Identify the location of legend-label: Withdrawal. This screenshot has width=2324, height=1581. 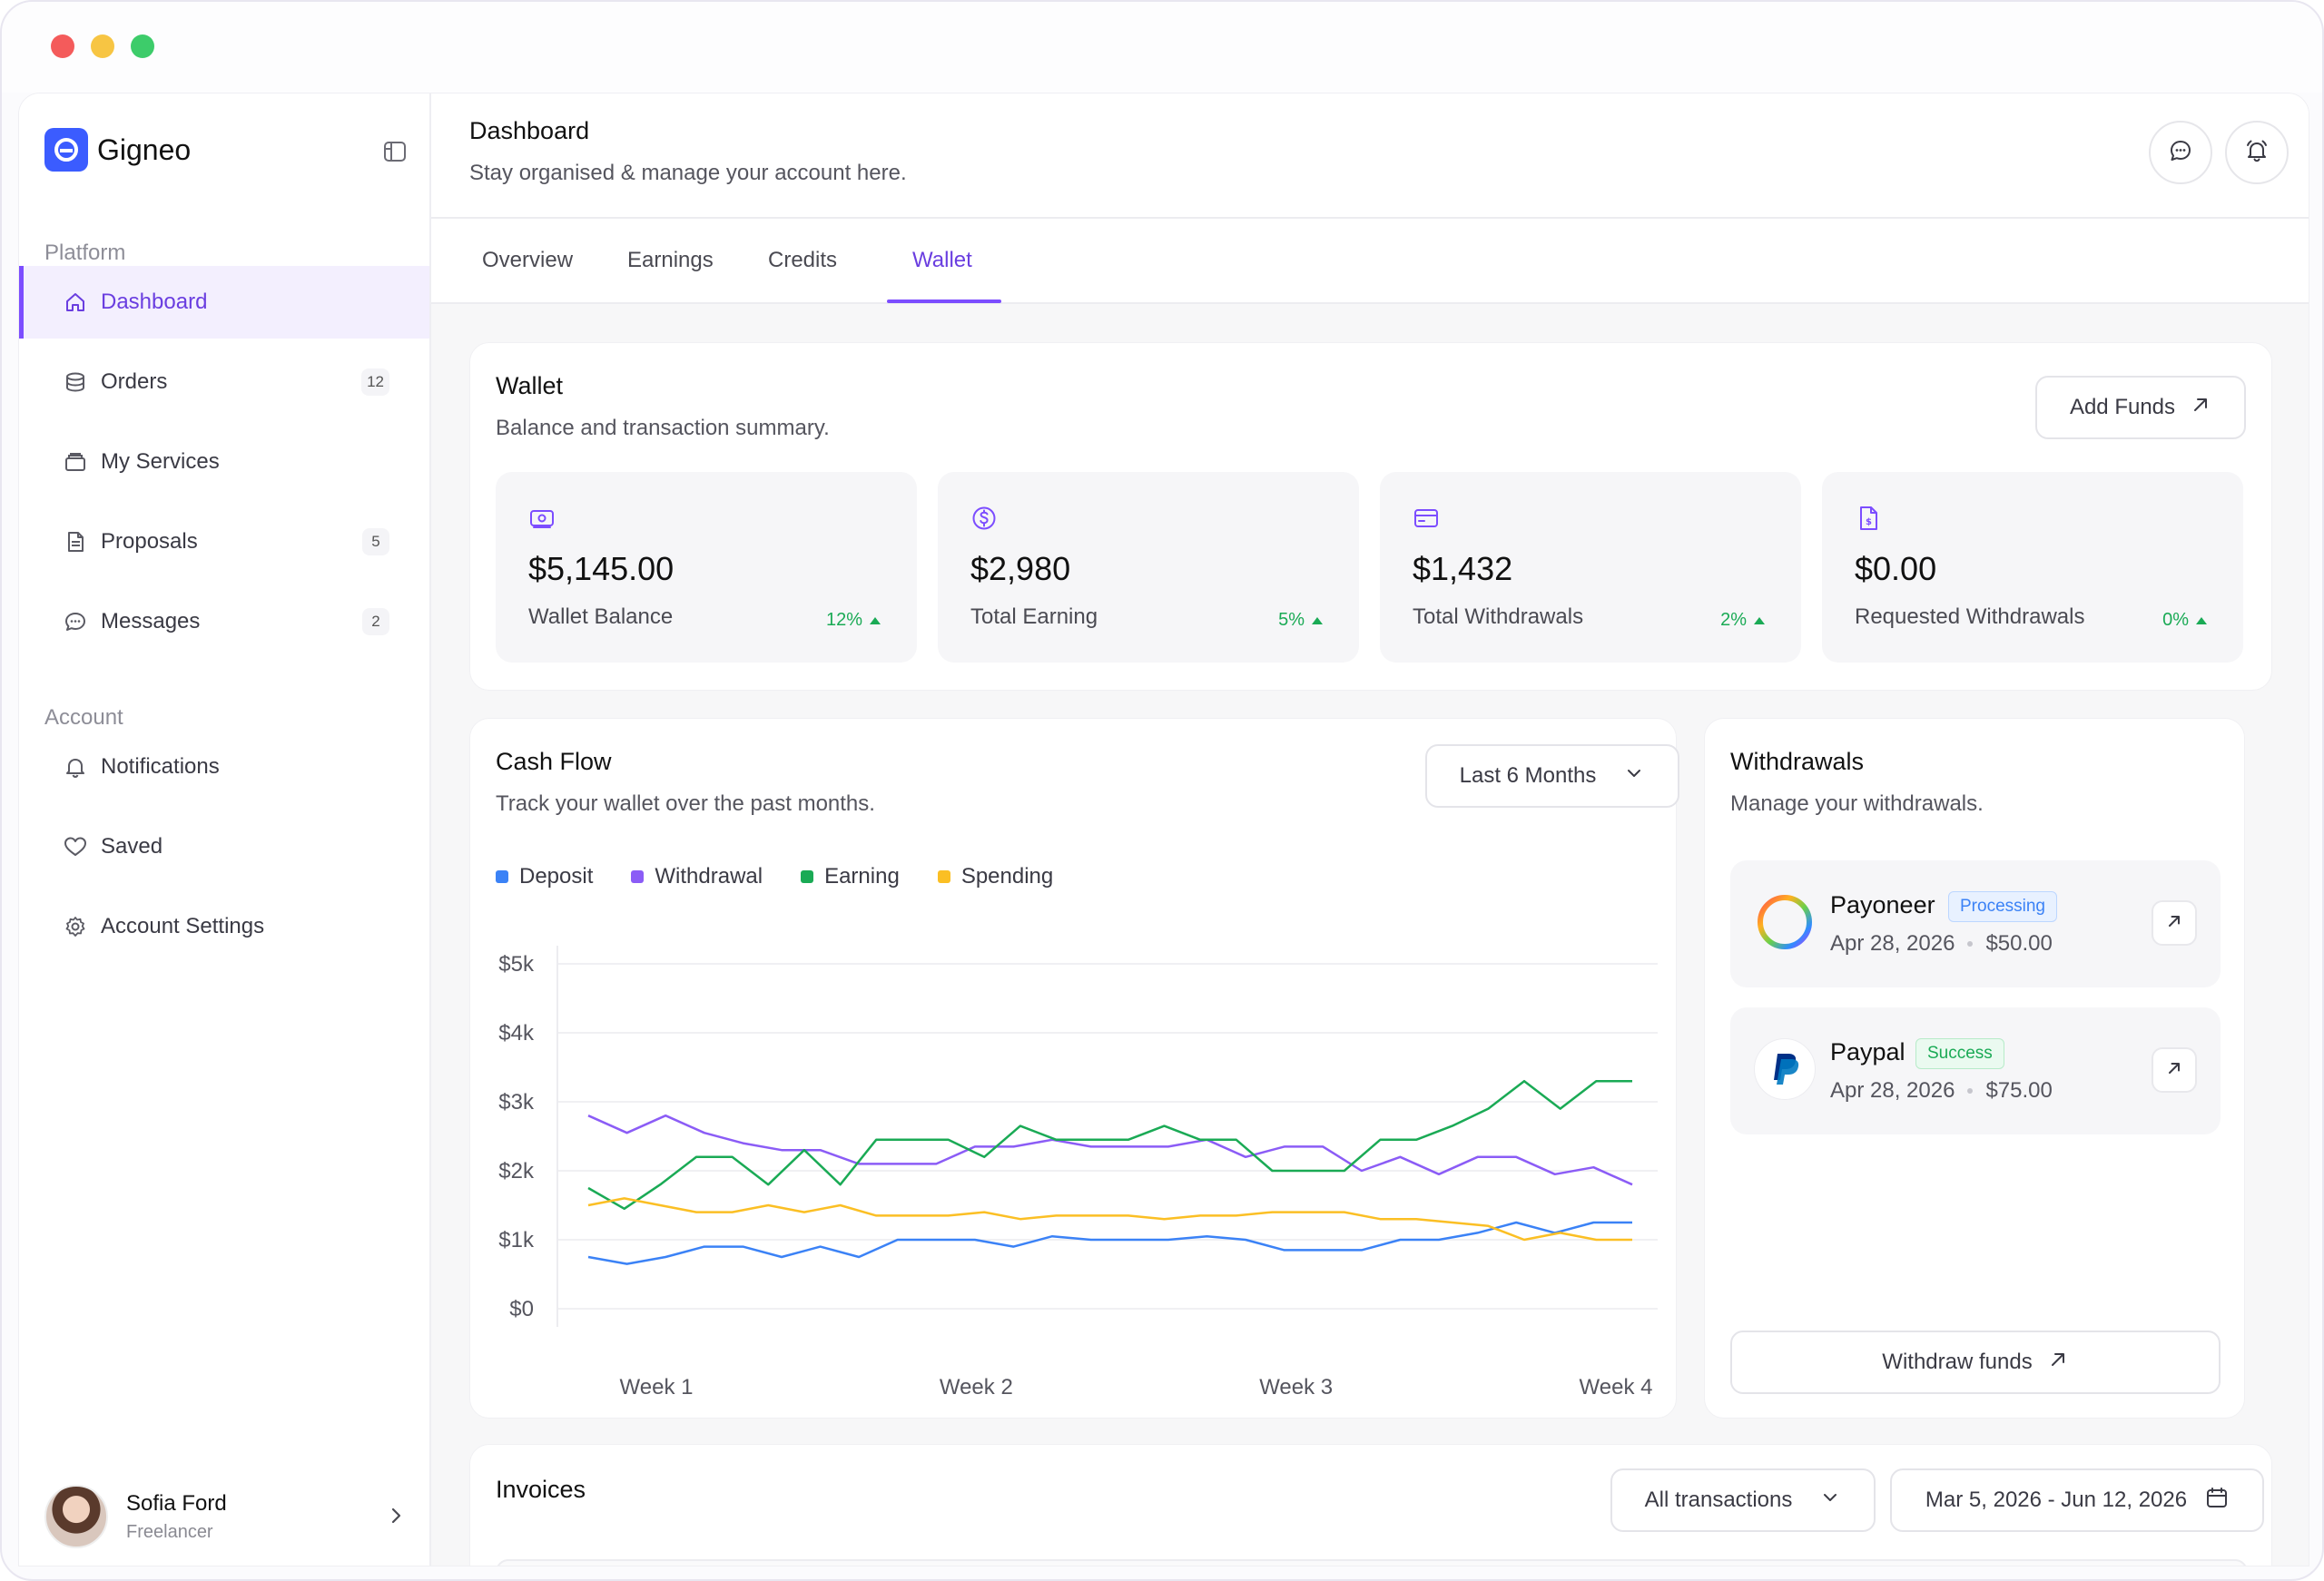
(709, 876).